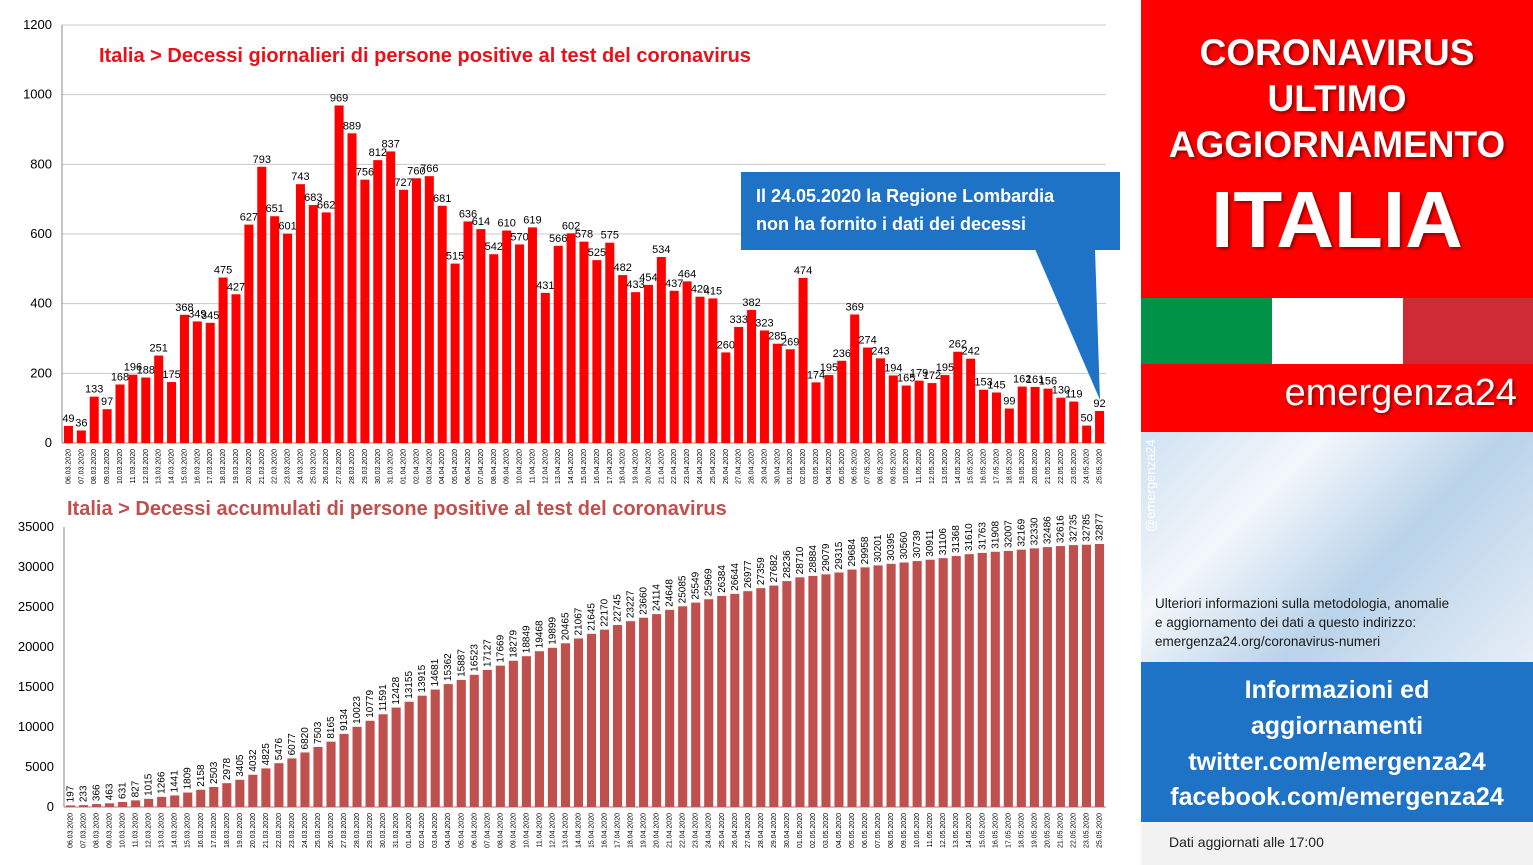 The image size is (1533, 865). I want to click on x-tick-label: 25.03.2020, so click(313, 466).